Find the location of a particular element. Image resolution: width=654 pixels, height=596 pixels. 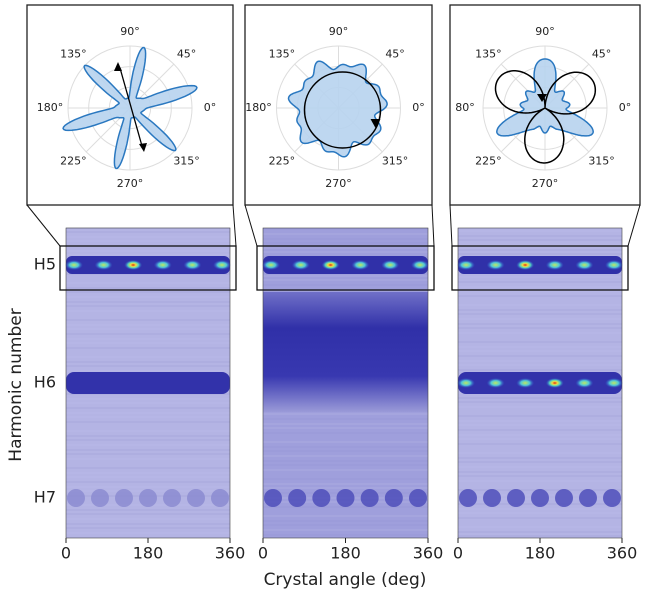

y-category: H6 is located at coordinates (45, 382).